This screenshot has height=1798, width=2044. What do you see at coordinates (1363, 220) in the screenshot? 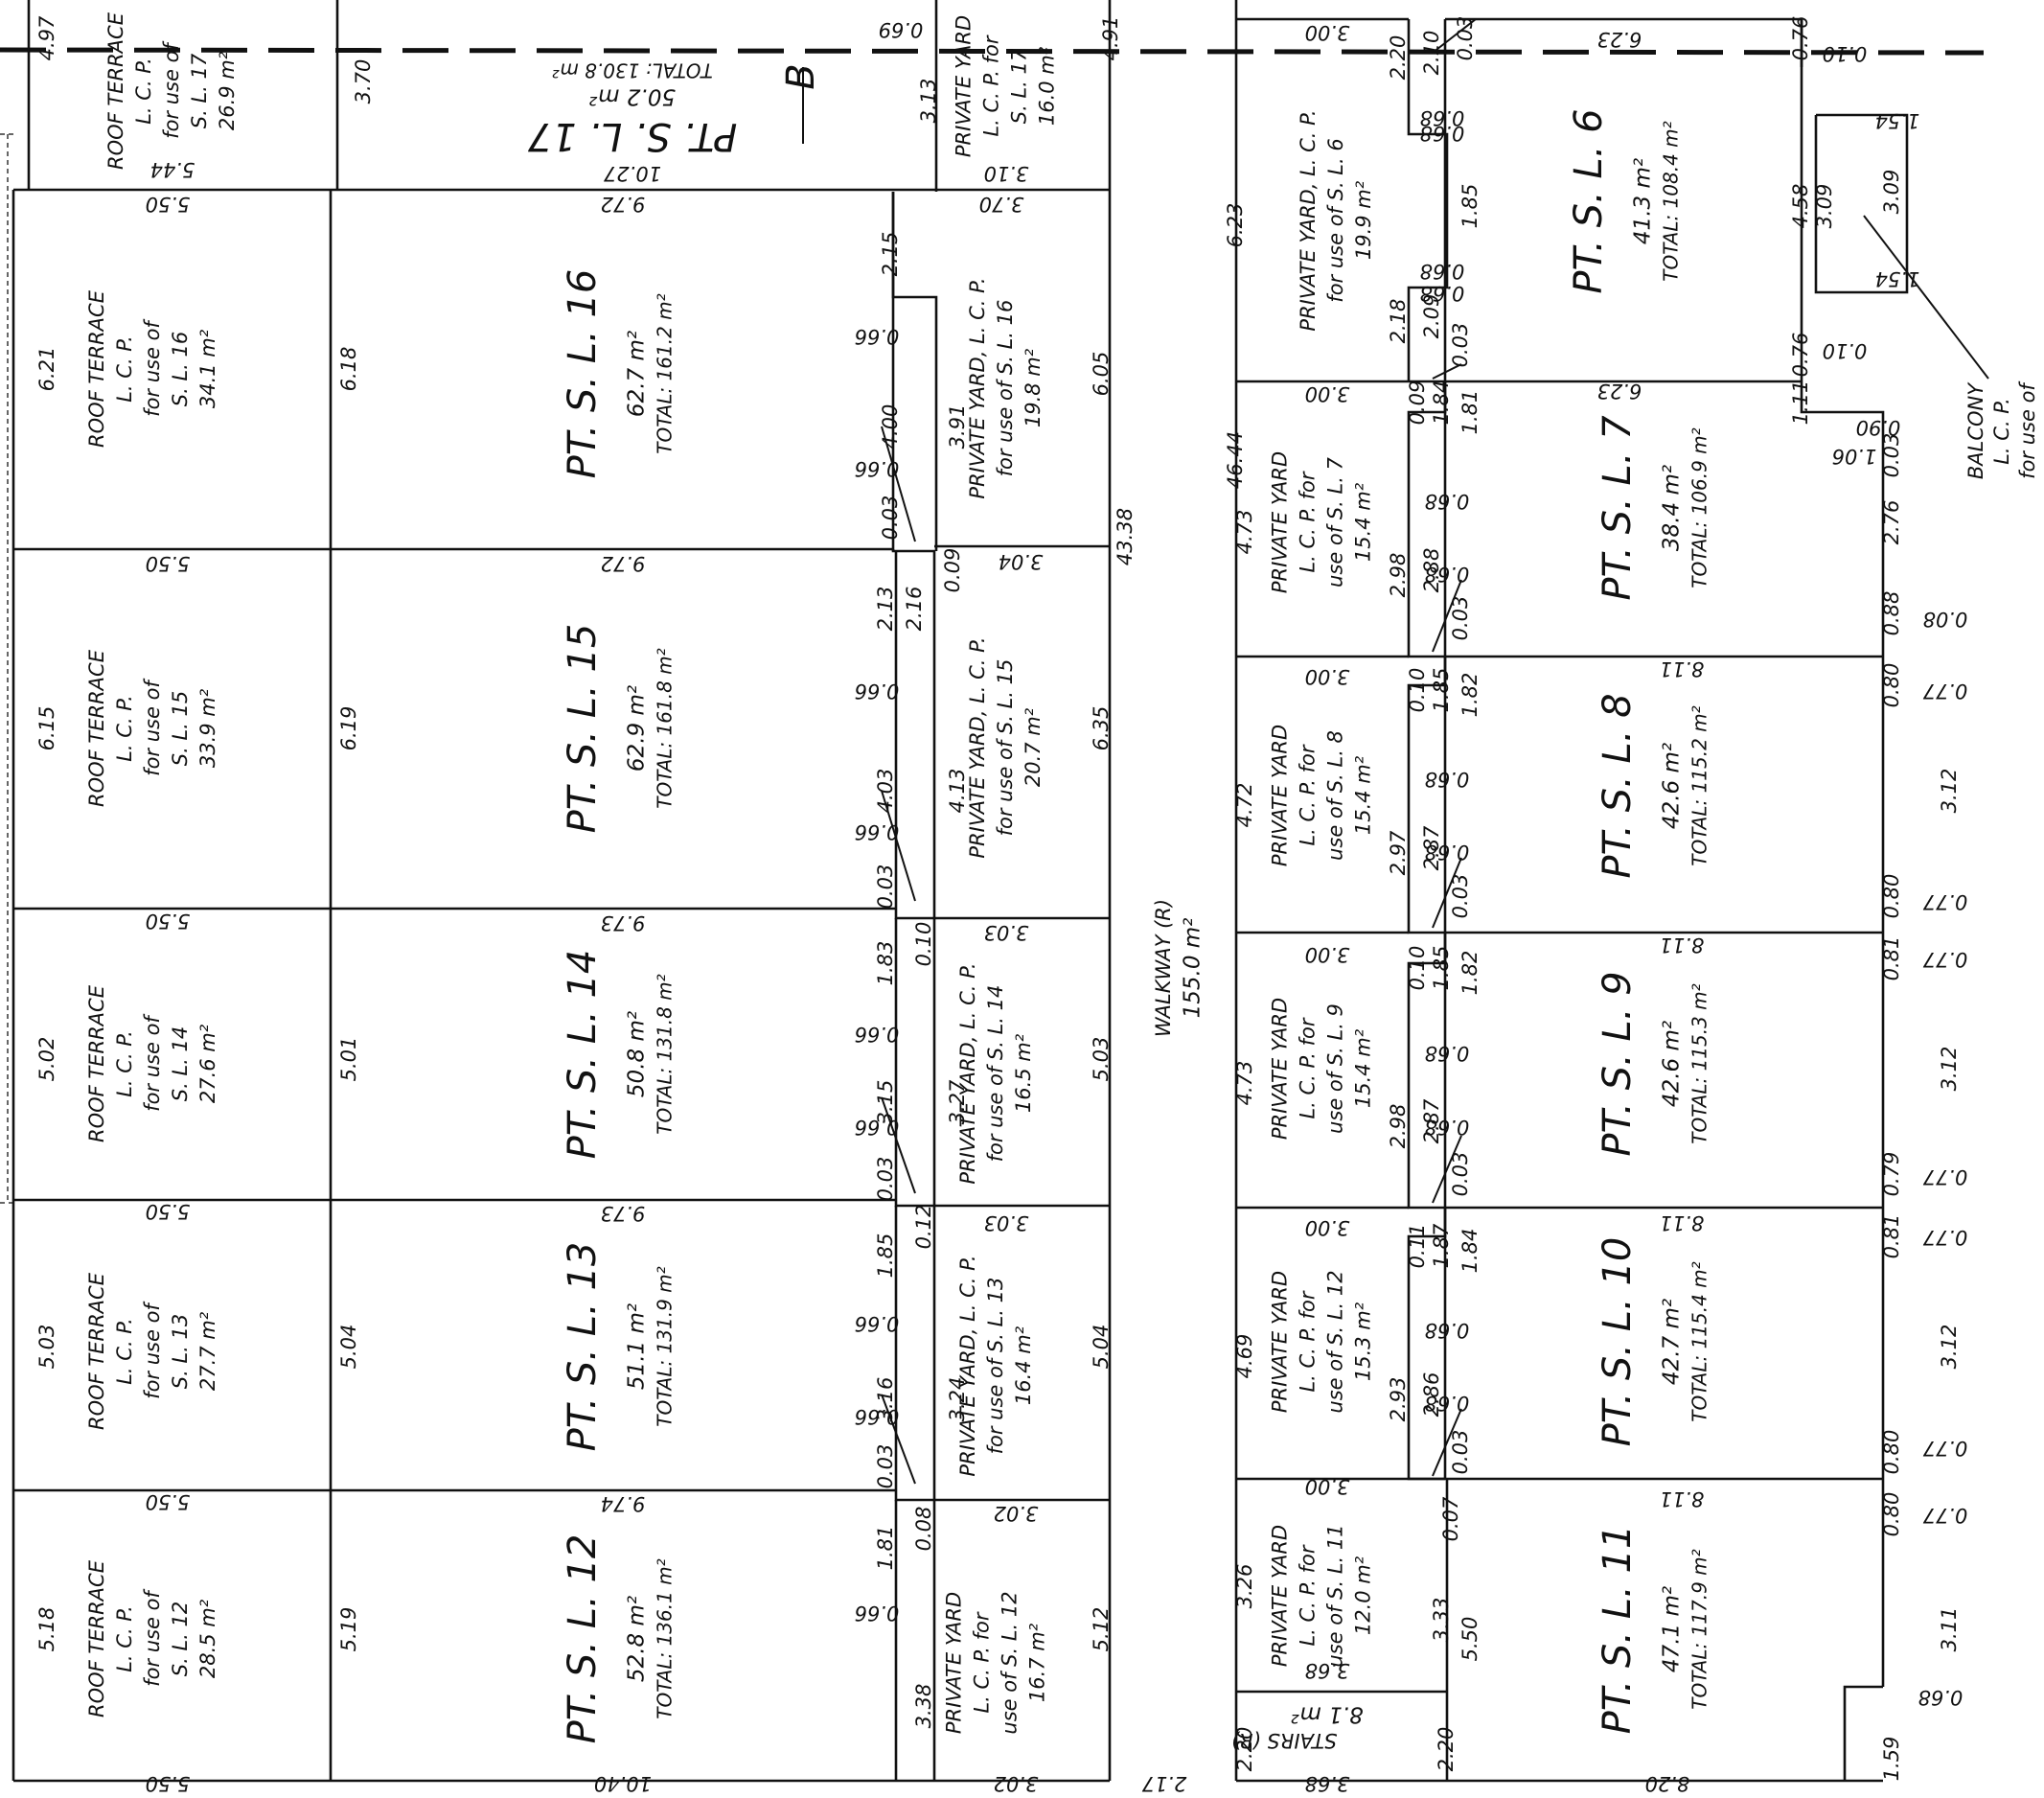
I see `private-yard-label: 19.9 m²` at bounding box center [1363, 220].